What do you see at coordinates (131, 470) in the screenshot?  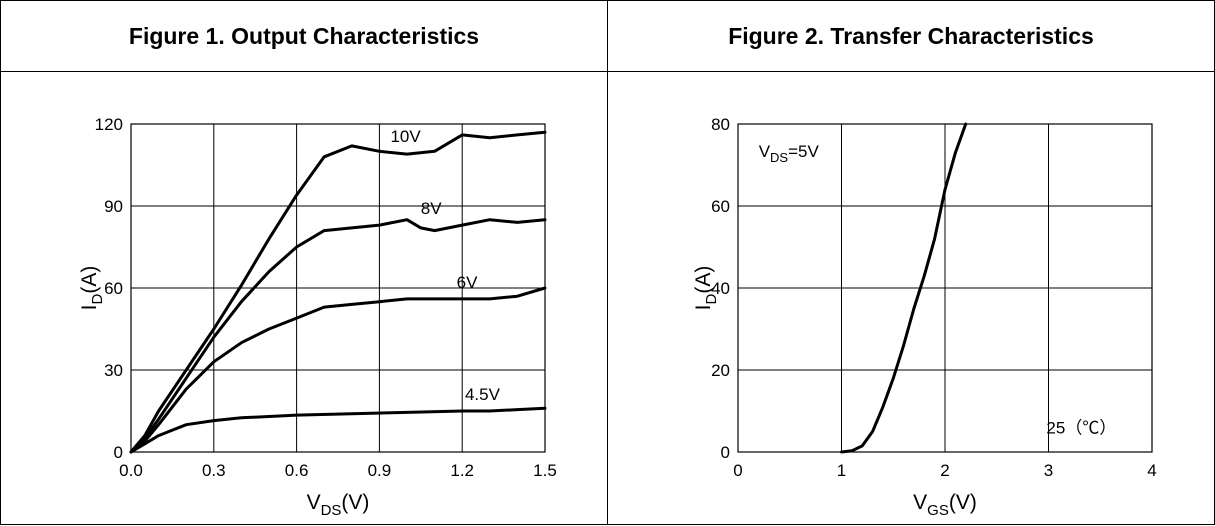 I see `x-tick-label: 0.0` at bounding box center [131, 470].